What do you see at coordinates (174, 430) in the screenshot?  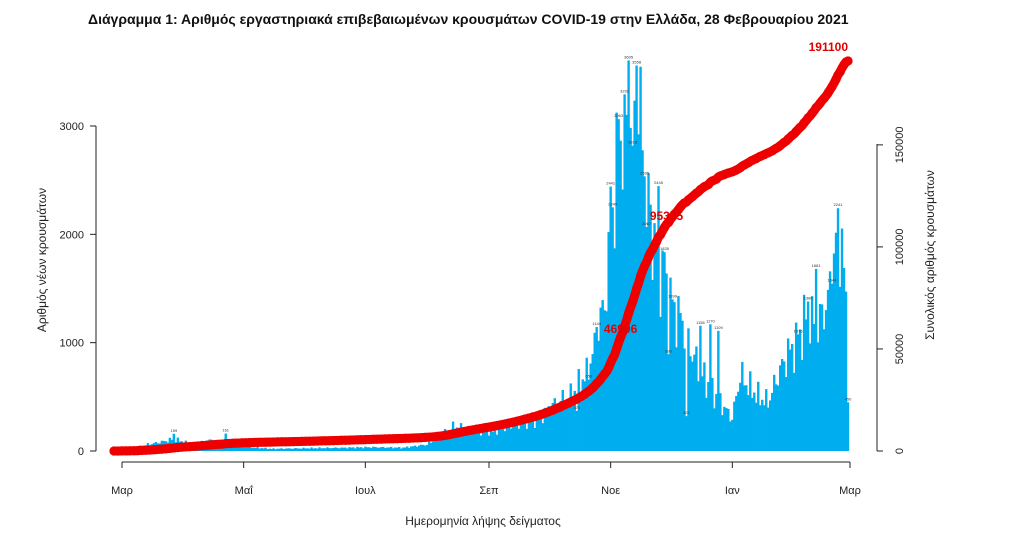 I see `bar-value-label: 159` at bounding box center [174, 430].